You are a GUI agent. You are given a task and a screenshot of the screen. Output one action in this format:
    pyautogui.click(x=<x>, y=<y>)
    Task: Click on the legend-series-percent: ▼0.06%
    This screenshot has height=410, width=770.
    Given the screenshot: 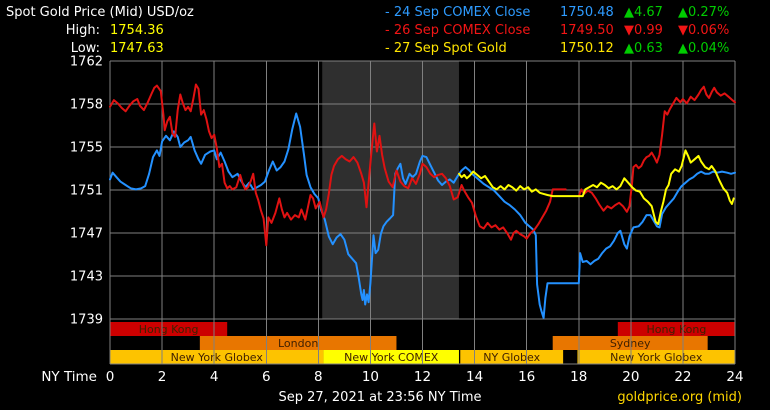 What is the action you would take?
    pyautogui.click(x=704, y=30)
    